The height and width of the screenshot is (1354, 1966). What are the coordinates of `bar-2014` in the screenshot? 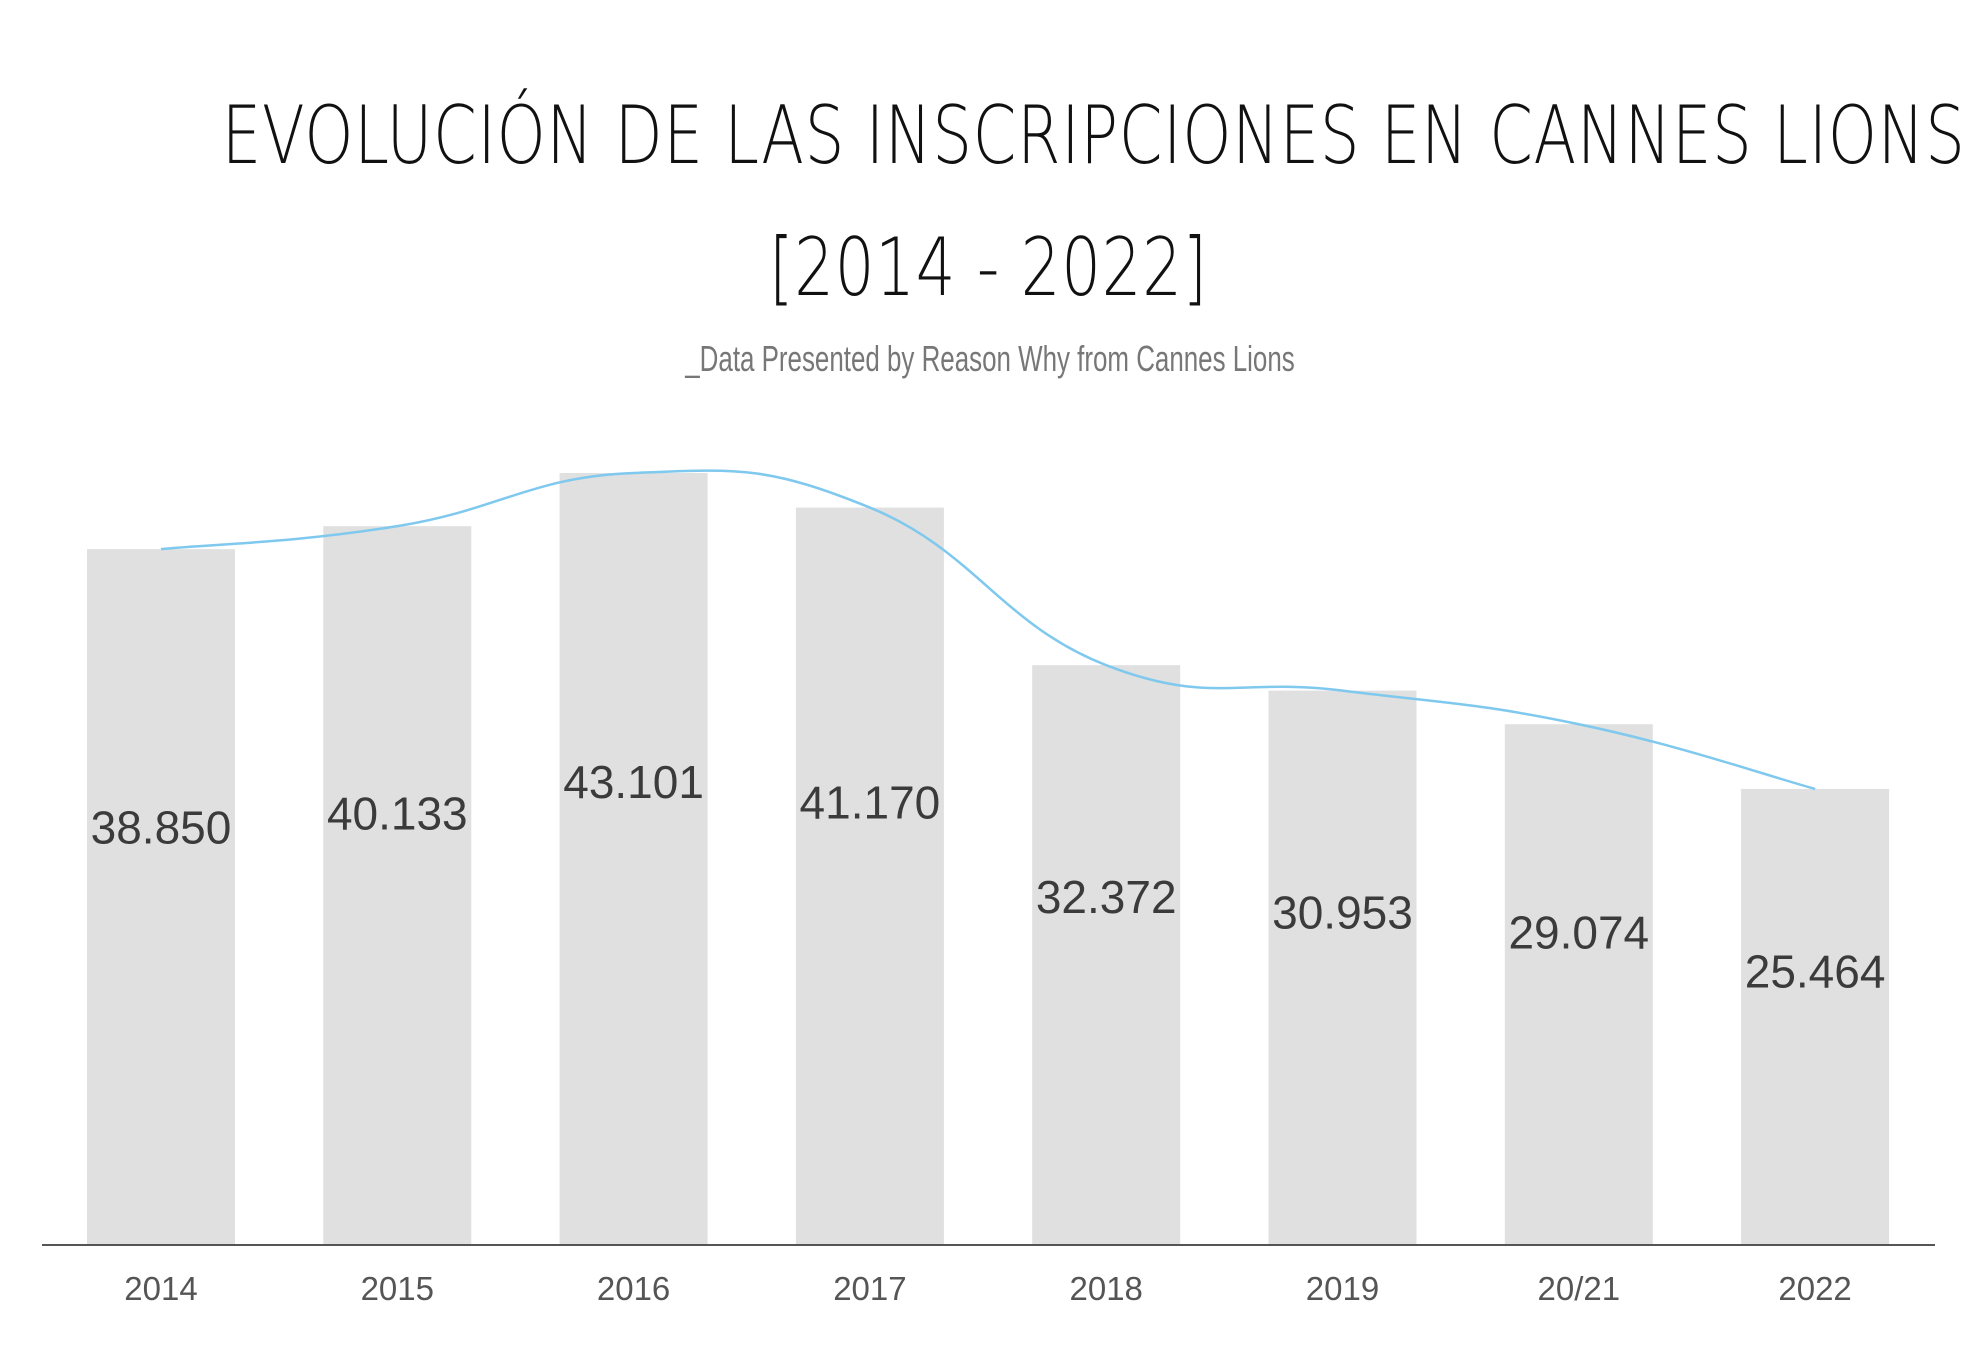 It's located at (161, 897).